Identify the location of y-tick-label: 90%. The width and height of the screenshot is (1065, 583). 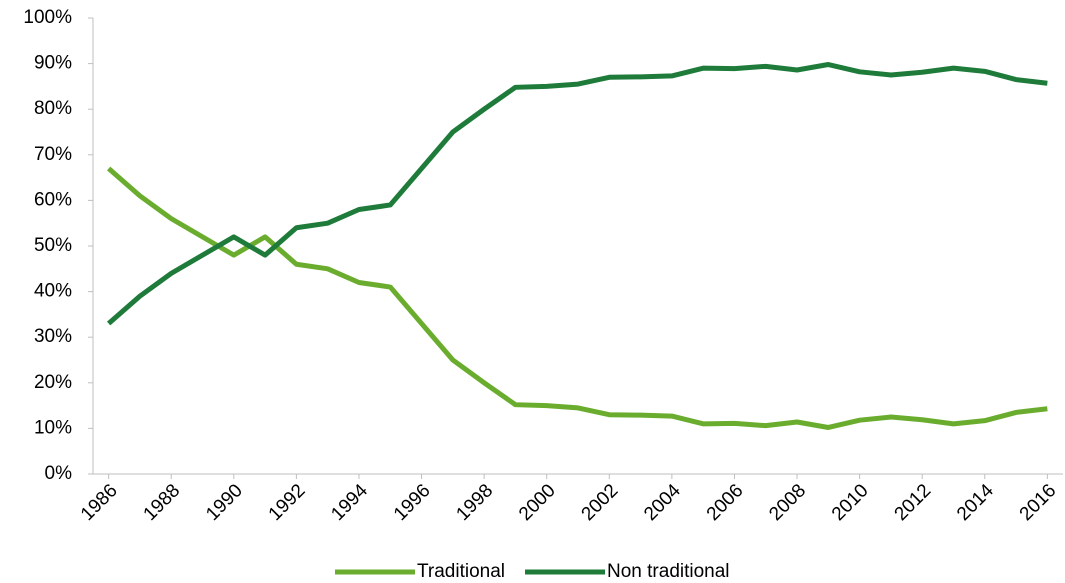
(53, 63).